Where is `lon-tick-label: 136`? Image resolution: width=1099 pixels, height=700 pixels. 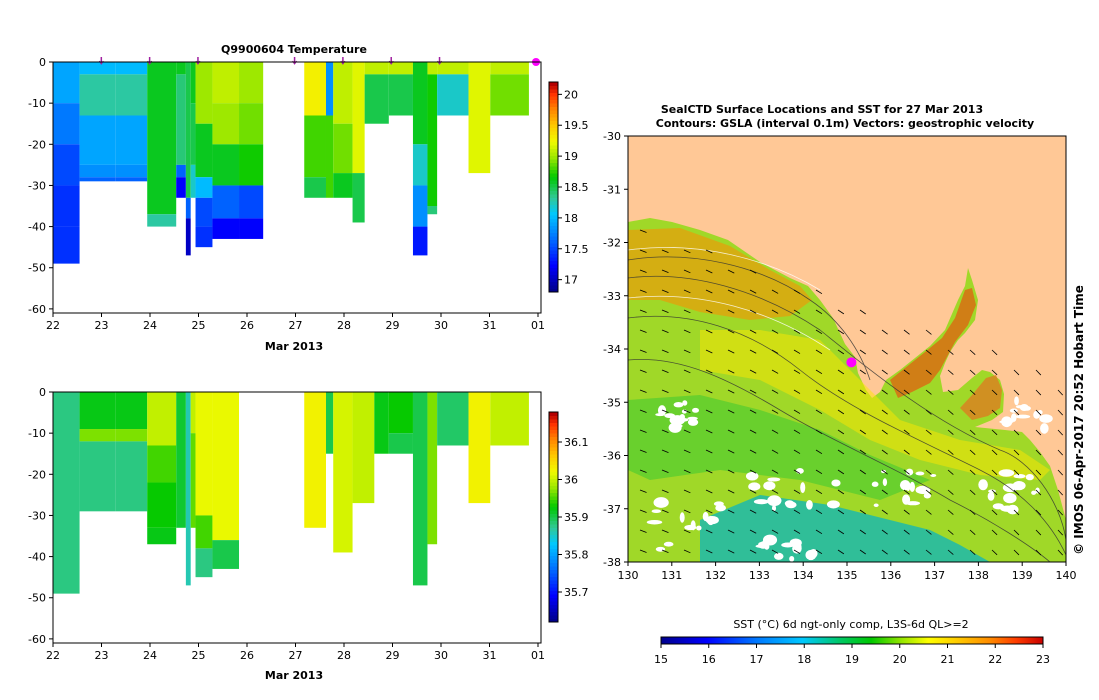
lon-tick-label: 136 is located at coordinates (890, 575).